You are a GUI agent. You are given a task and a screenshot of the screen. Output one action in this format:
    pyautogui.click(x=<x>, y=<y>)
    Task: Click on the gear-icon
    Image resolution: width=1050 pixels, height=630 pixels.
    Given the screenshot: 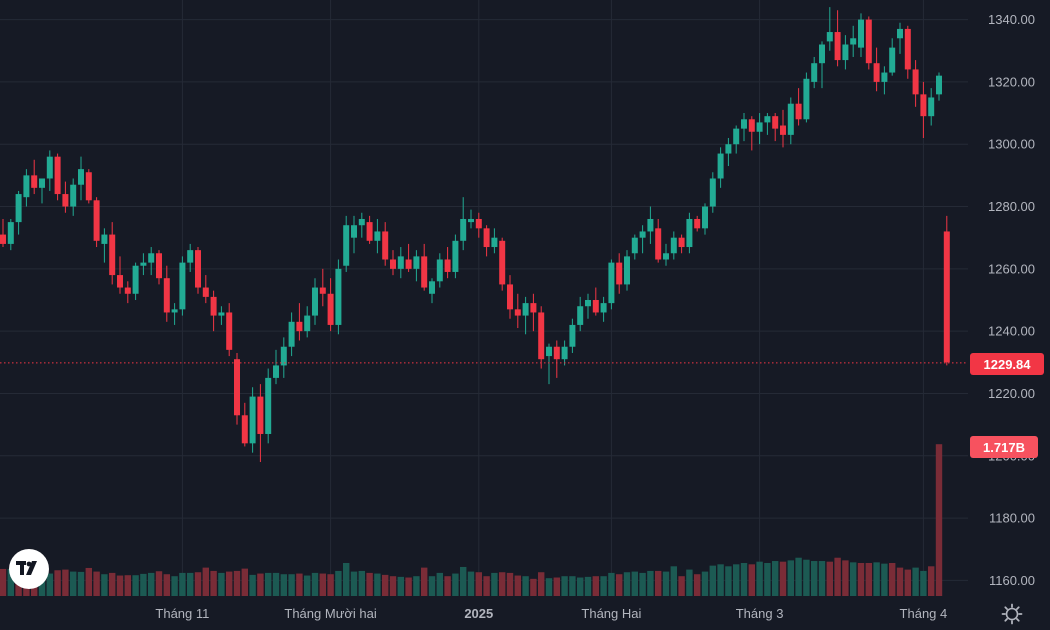 What is the action you would take?
    pyautogui.click(x=1012, y=614)
    